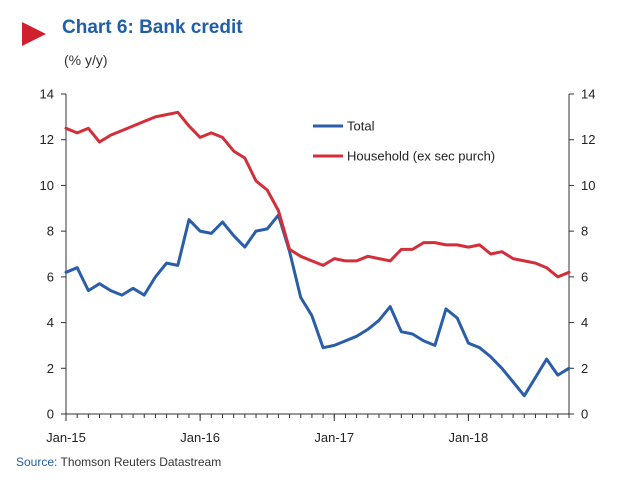 This screenshot has width=637, height=484. I want to click on source-label: Source:, so click(37, 462).